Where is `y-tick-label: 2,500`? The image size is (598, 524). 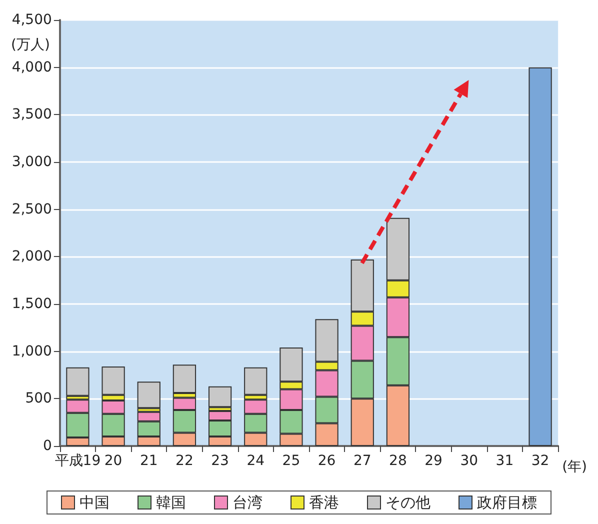 y-tick-label: 2,500 is located at coordinates (32, 209).